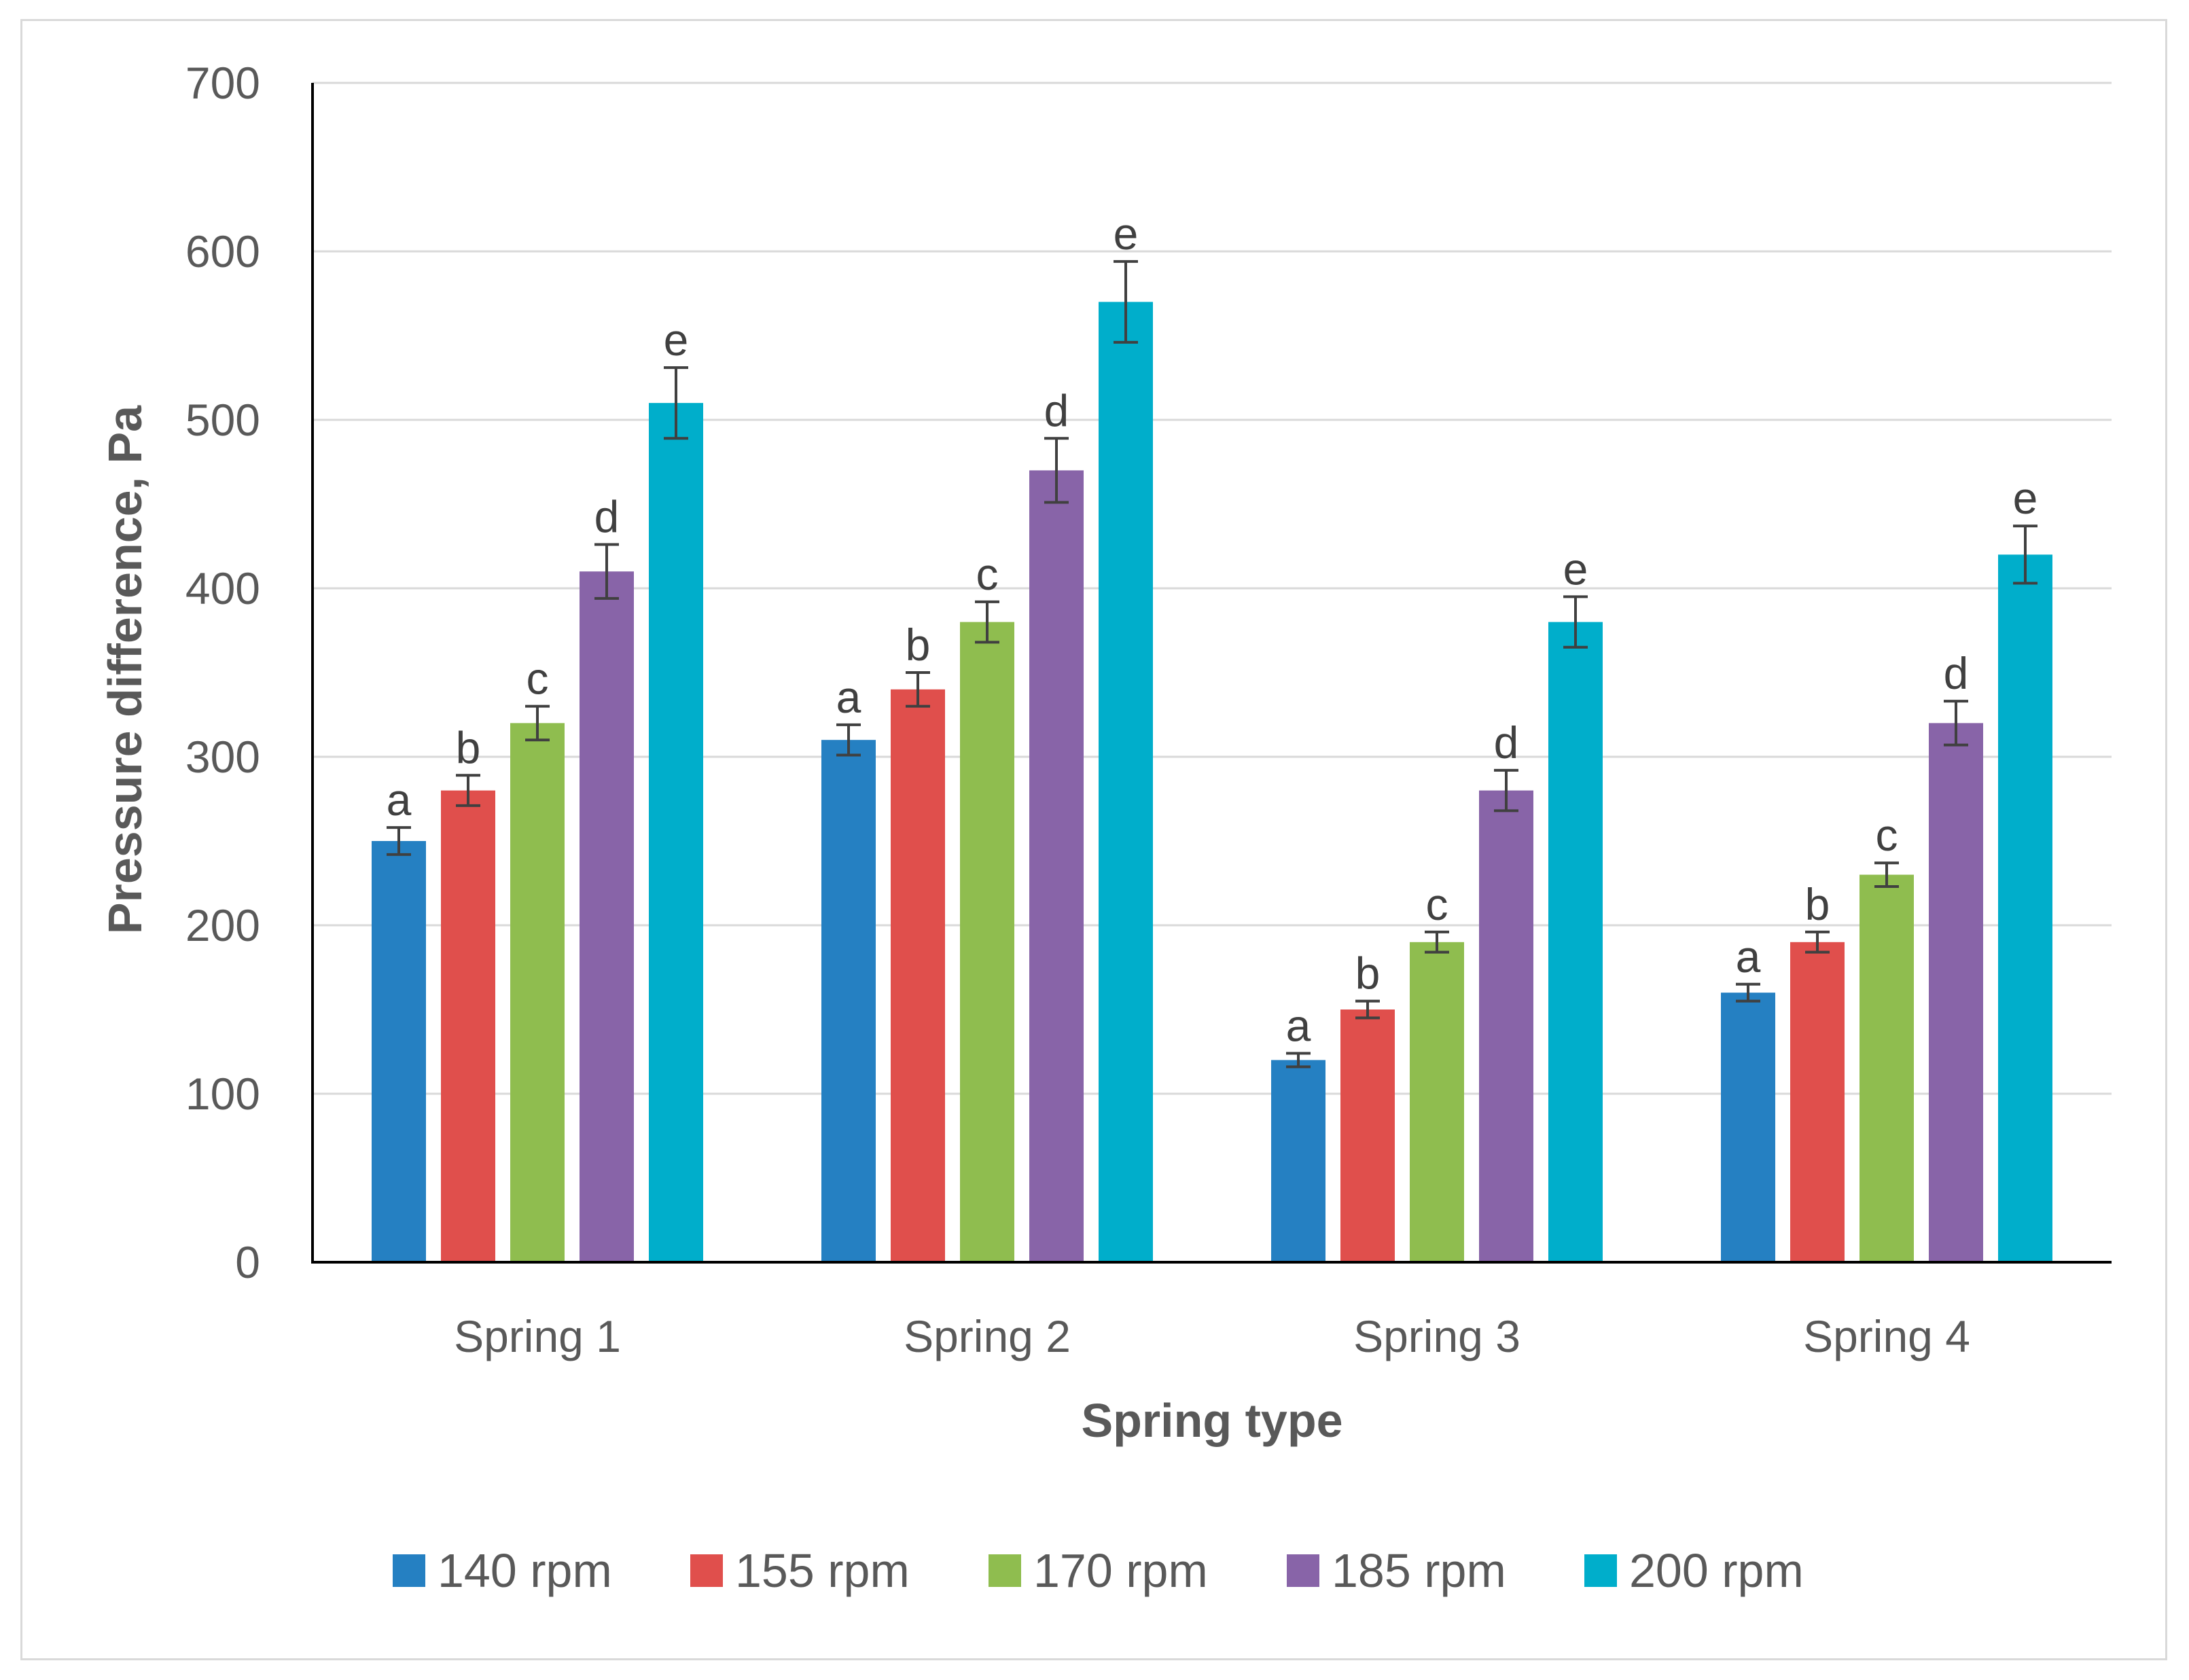 This screenshot has width=2189, height=1680. I want to click on y-tick-label: 700, so click(222, 83).